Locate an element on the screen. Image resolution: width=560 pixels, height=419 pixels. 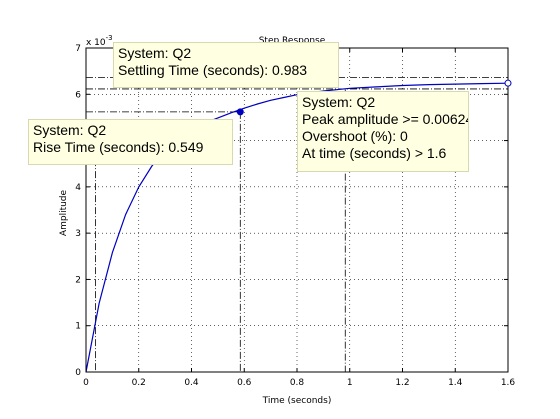
settling-tooltip-line-2: Settling Time (seconds): 0.983 is located at coordinates (213, 70).